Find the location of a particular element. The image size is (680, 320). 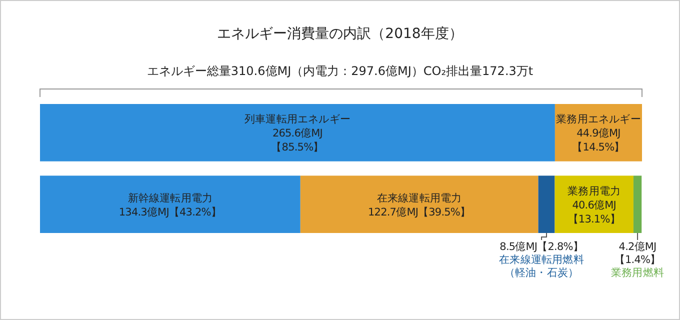

data-label: 265.6億MJ 【85.5%】 is located at coordinates (297, 140).